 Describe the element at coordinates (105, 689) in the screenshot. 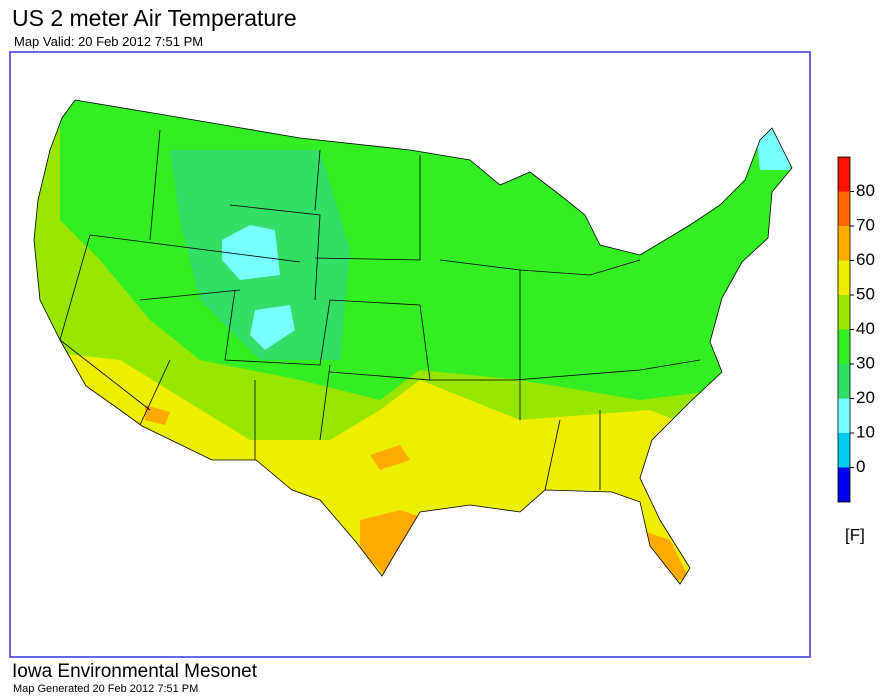

I see `footer-generated: Map Generated 20 Feb 2012 7:51 PM` at that location.